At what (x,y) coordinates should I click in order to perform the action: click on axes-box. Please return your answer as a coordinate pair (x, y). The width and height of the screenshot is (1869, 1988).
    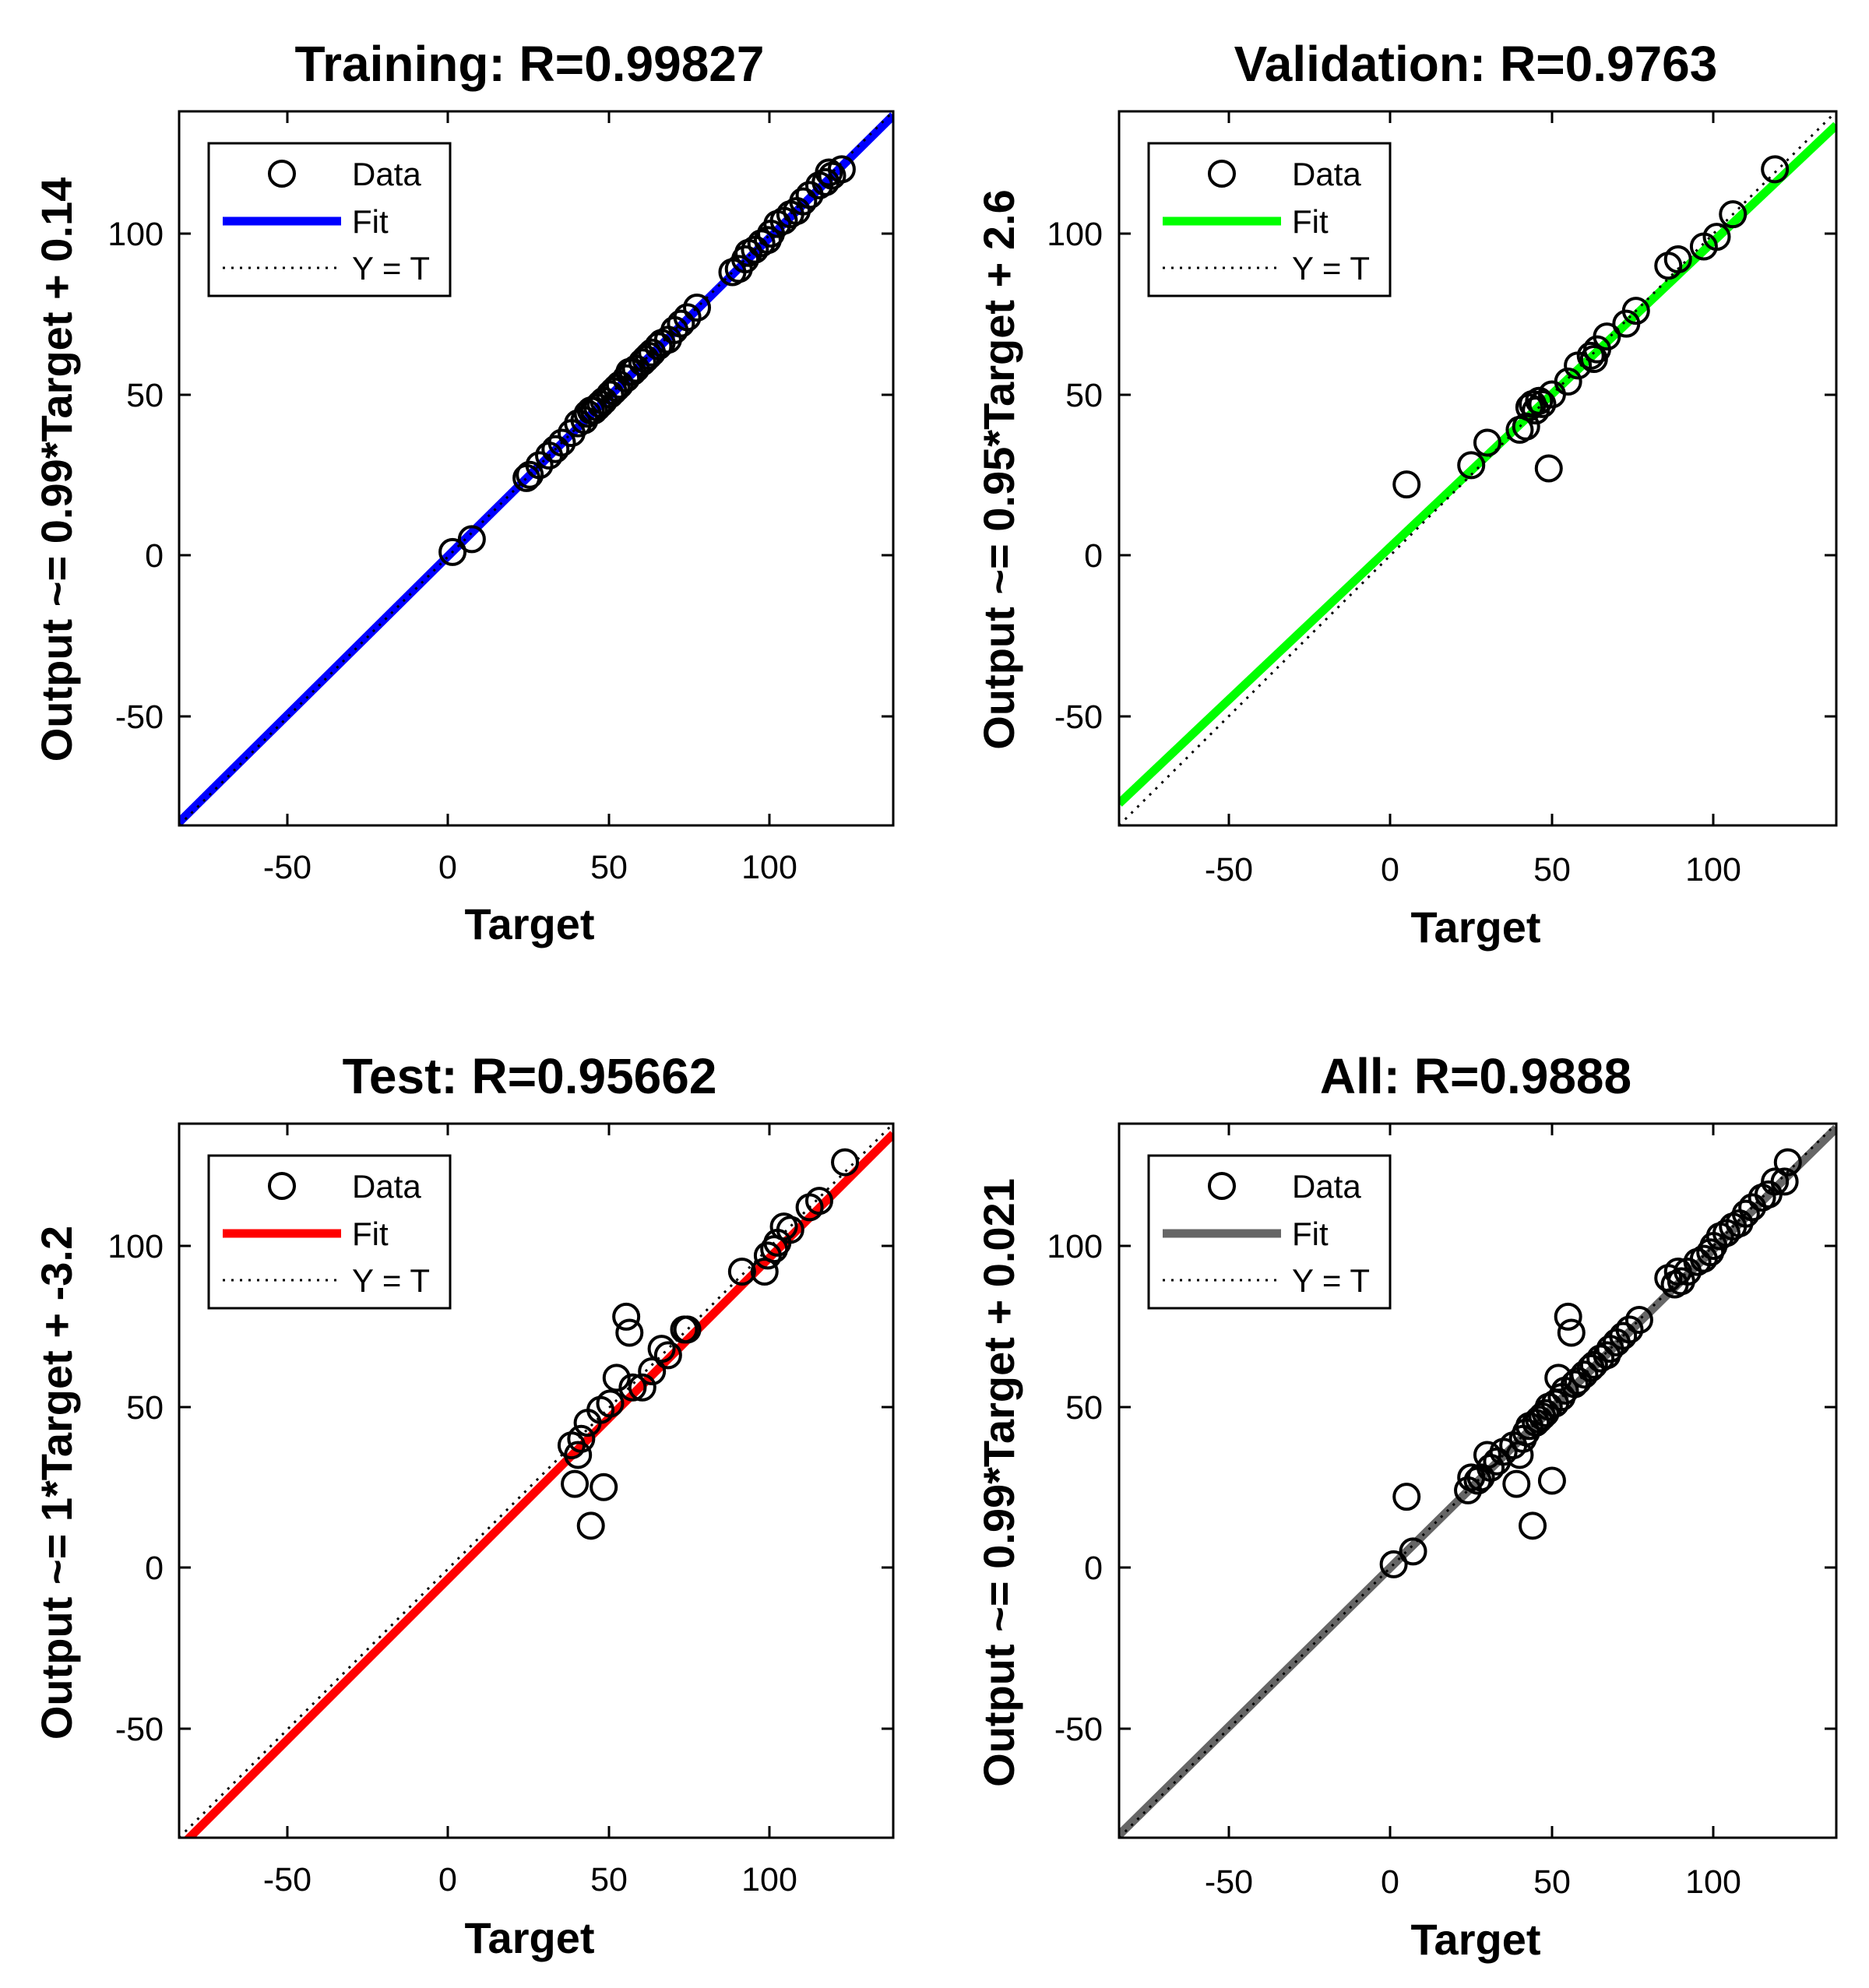
    Looking at the image, I should click on (1478, 1480).